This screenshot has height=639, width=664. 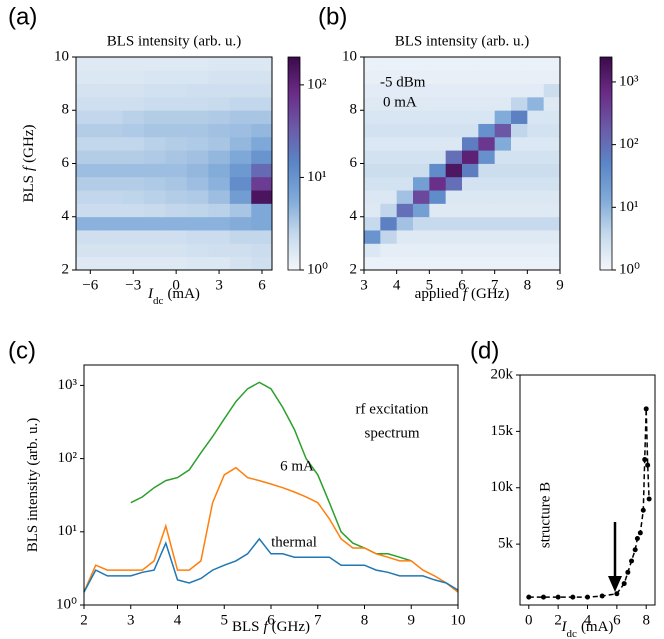 What do you see at coordinates (354, 216) in the screenshot?
I see `y-tick-label: 4` at bounding box center [354, 216].